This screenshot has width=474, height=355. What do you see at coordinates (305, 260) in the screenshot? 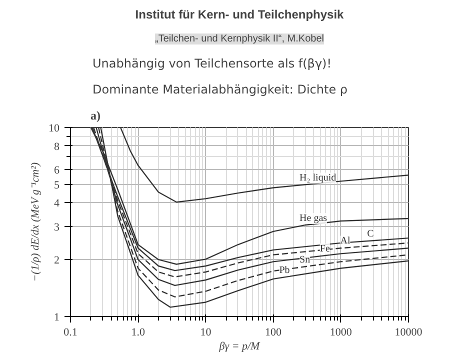
I see `series-label: Sn` at bounding box center [305, 260].